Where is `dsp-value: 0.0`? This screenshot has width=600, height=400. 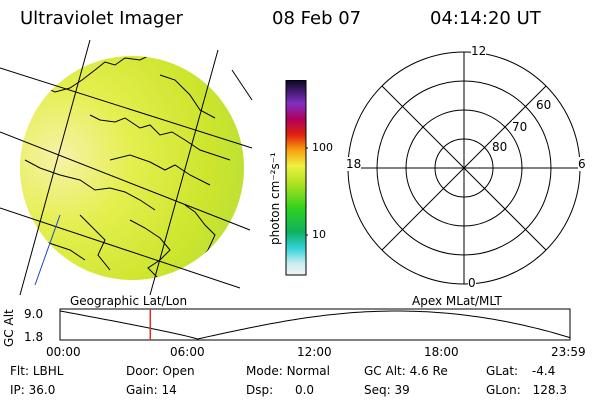 dsp-value: 0.0 is located at coordinates (304, 390).